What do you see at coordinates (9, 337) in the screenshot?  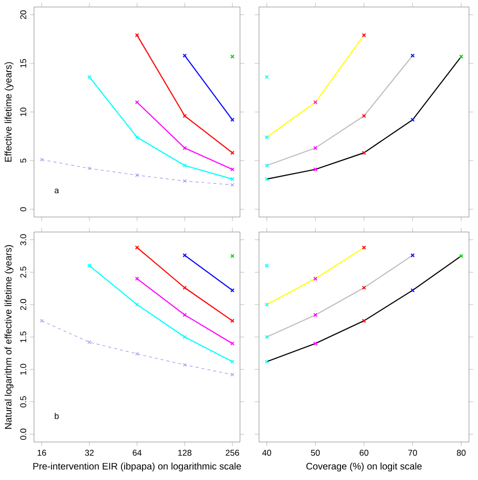 I see `y-axis-title: Natural logarithm of effective lifetime (years)` at bounding box center [9, 337].